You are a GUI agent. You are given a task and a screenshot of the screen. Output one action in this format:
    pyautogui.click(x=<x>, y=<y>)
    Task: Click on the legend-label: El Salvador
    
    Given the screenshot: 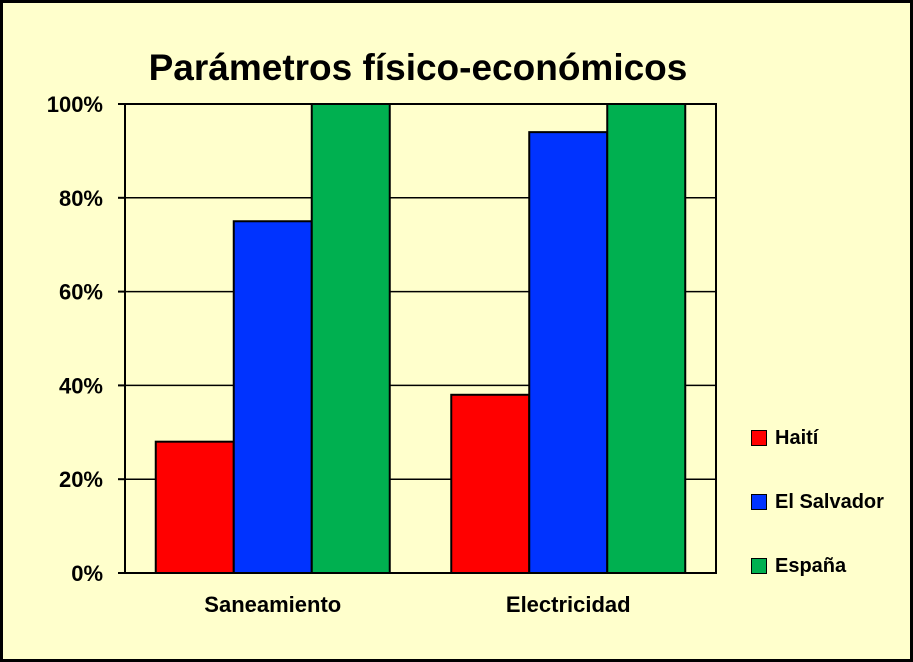 What is the action you would take?
    pyautogui.click(x=829, y=501)
    